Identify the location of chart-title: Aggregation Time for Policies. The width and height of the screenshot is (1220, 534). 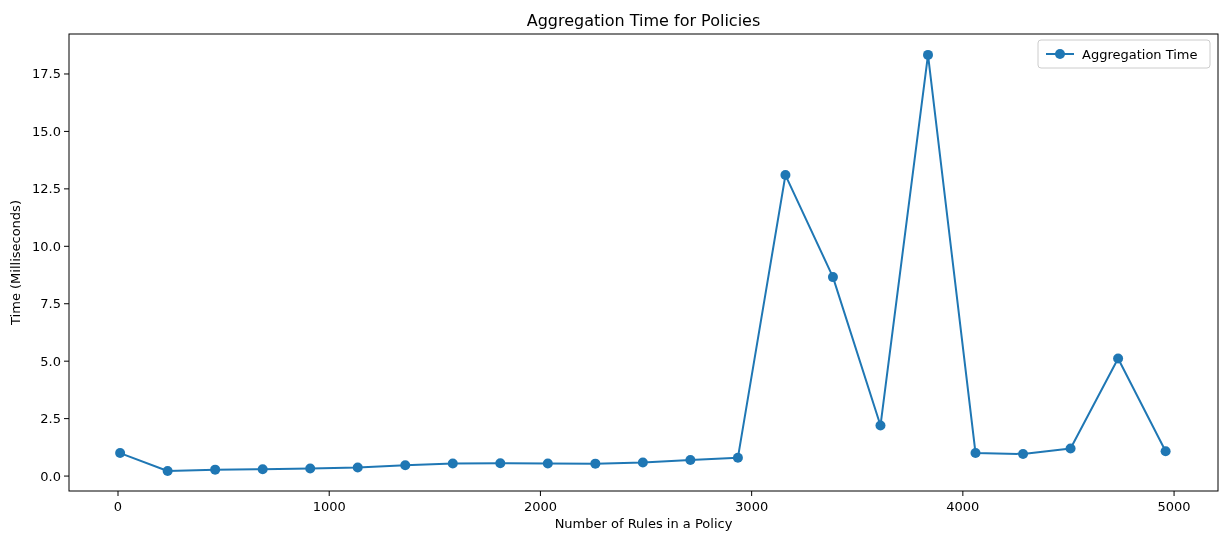
(643, 20).